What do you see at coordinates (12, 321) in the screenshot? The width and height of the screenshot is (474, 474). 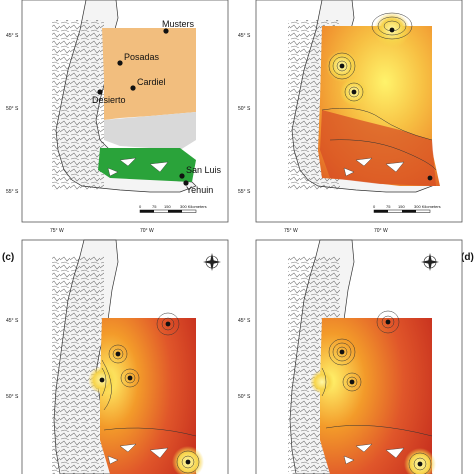 I see `lat-tick-c-0: 45° S` at bounding box center [12, 321].